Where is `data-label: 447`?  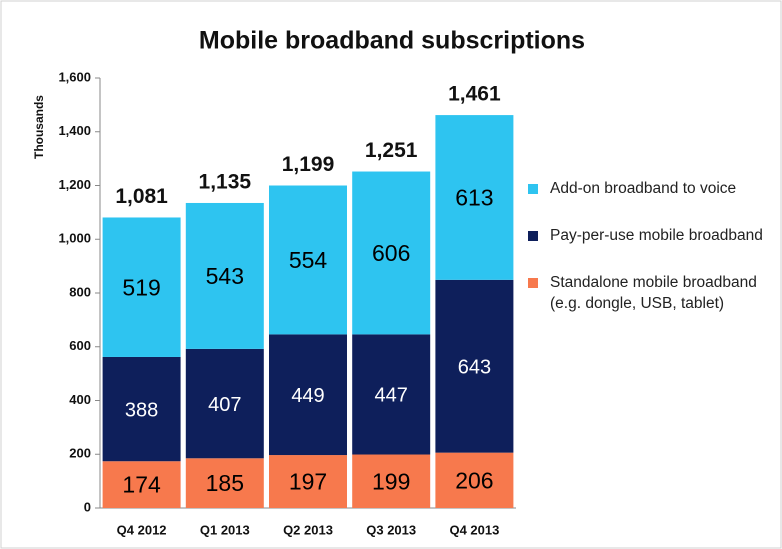 data-label: 447 is located at coordinates (391, 396).